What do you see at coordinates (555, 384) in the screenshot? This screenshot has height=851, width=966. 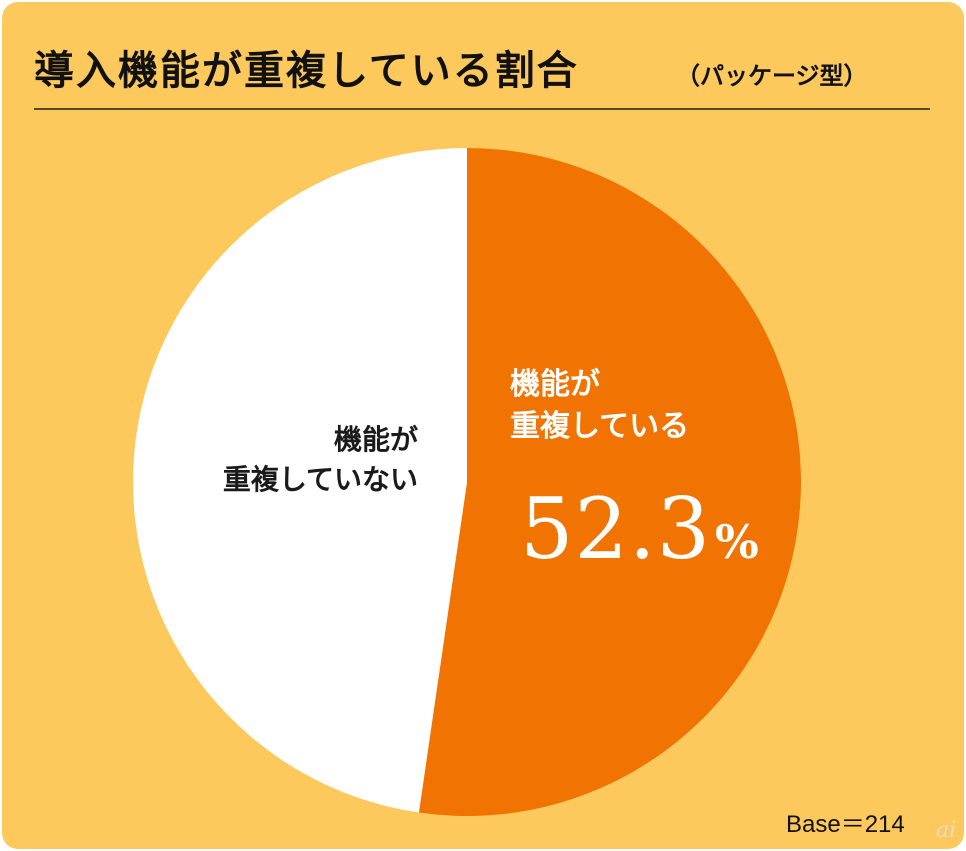 I see `label-overlap-line1: 機能が` at bounding box center [555, 384].